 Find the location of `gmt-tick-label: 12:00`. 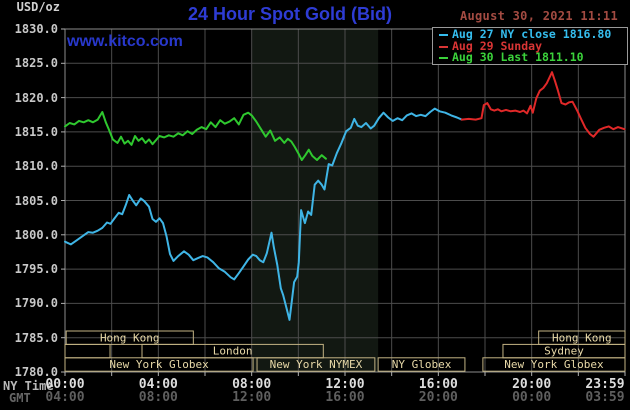

gmt-tick-label: 12:00 is located at coordinates (252, 397).